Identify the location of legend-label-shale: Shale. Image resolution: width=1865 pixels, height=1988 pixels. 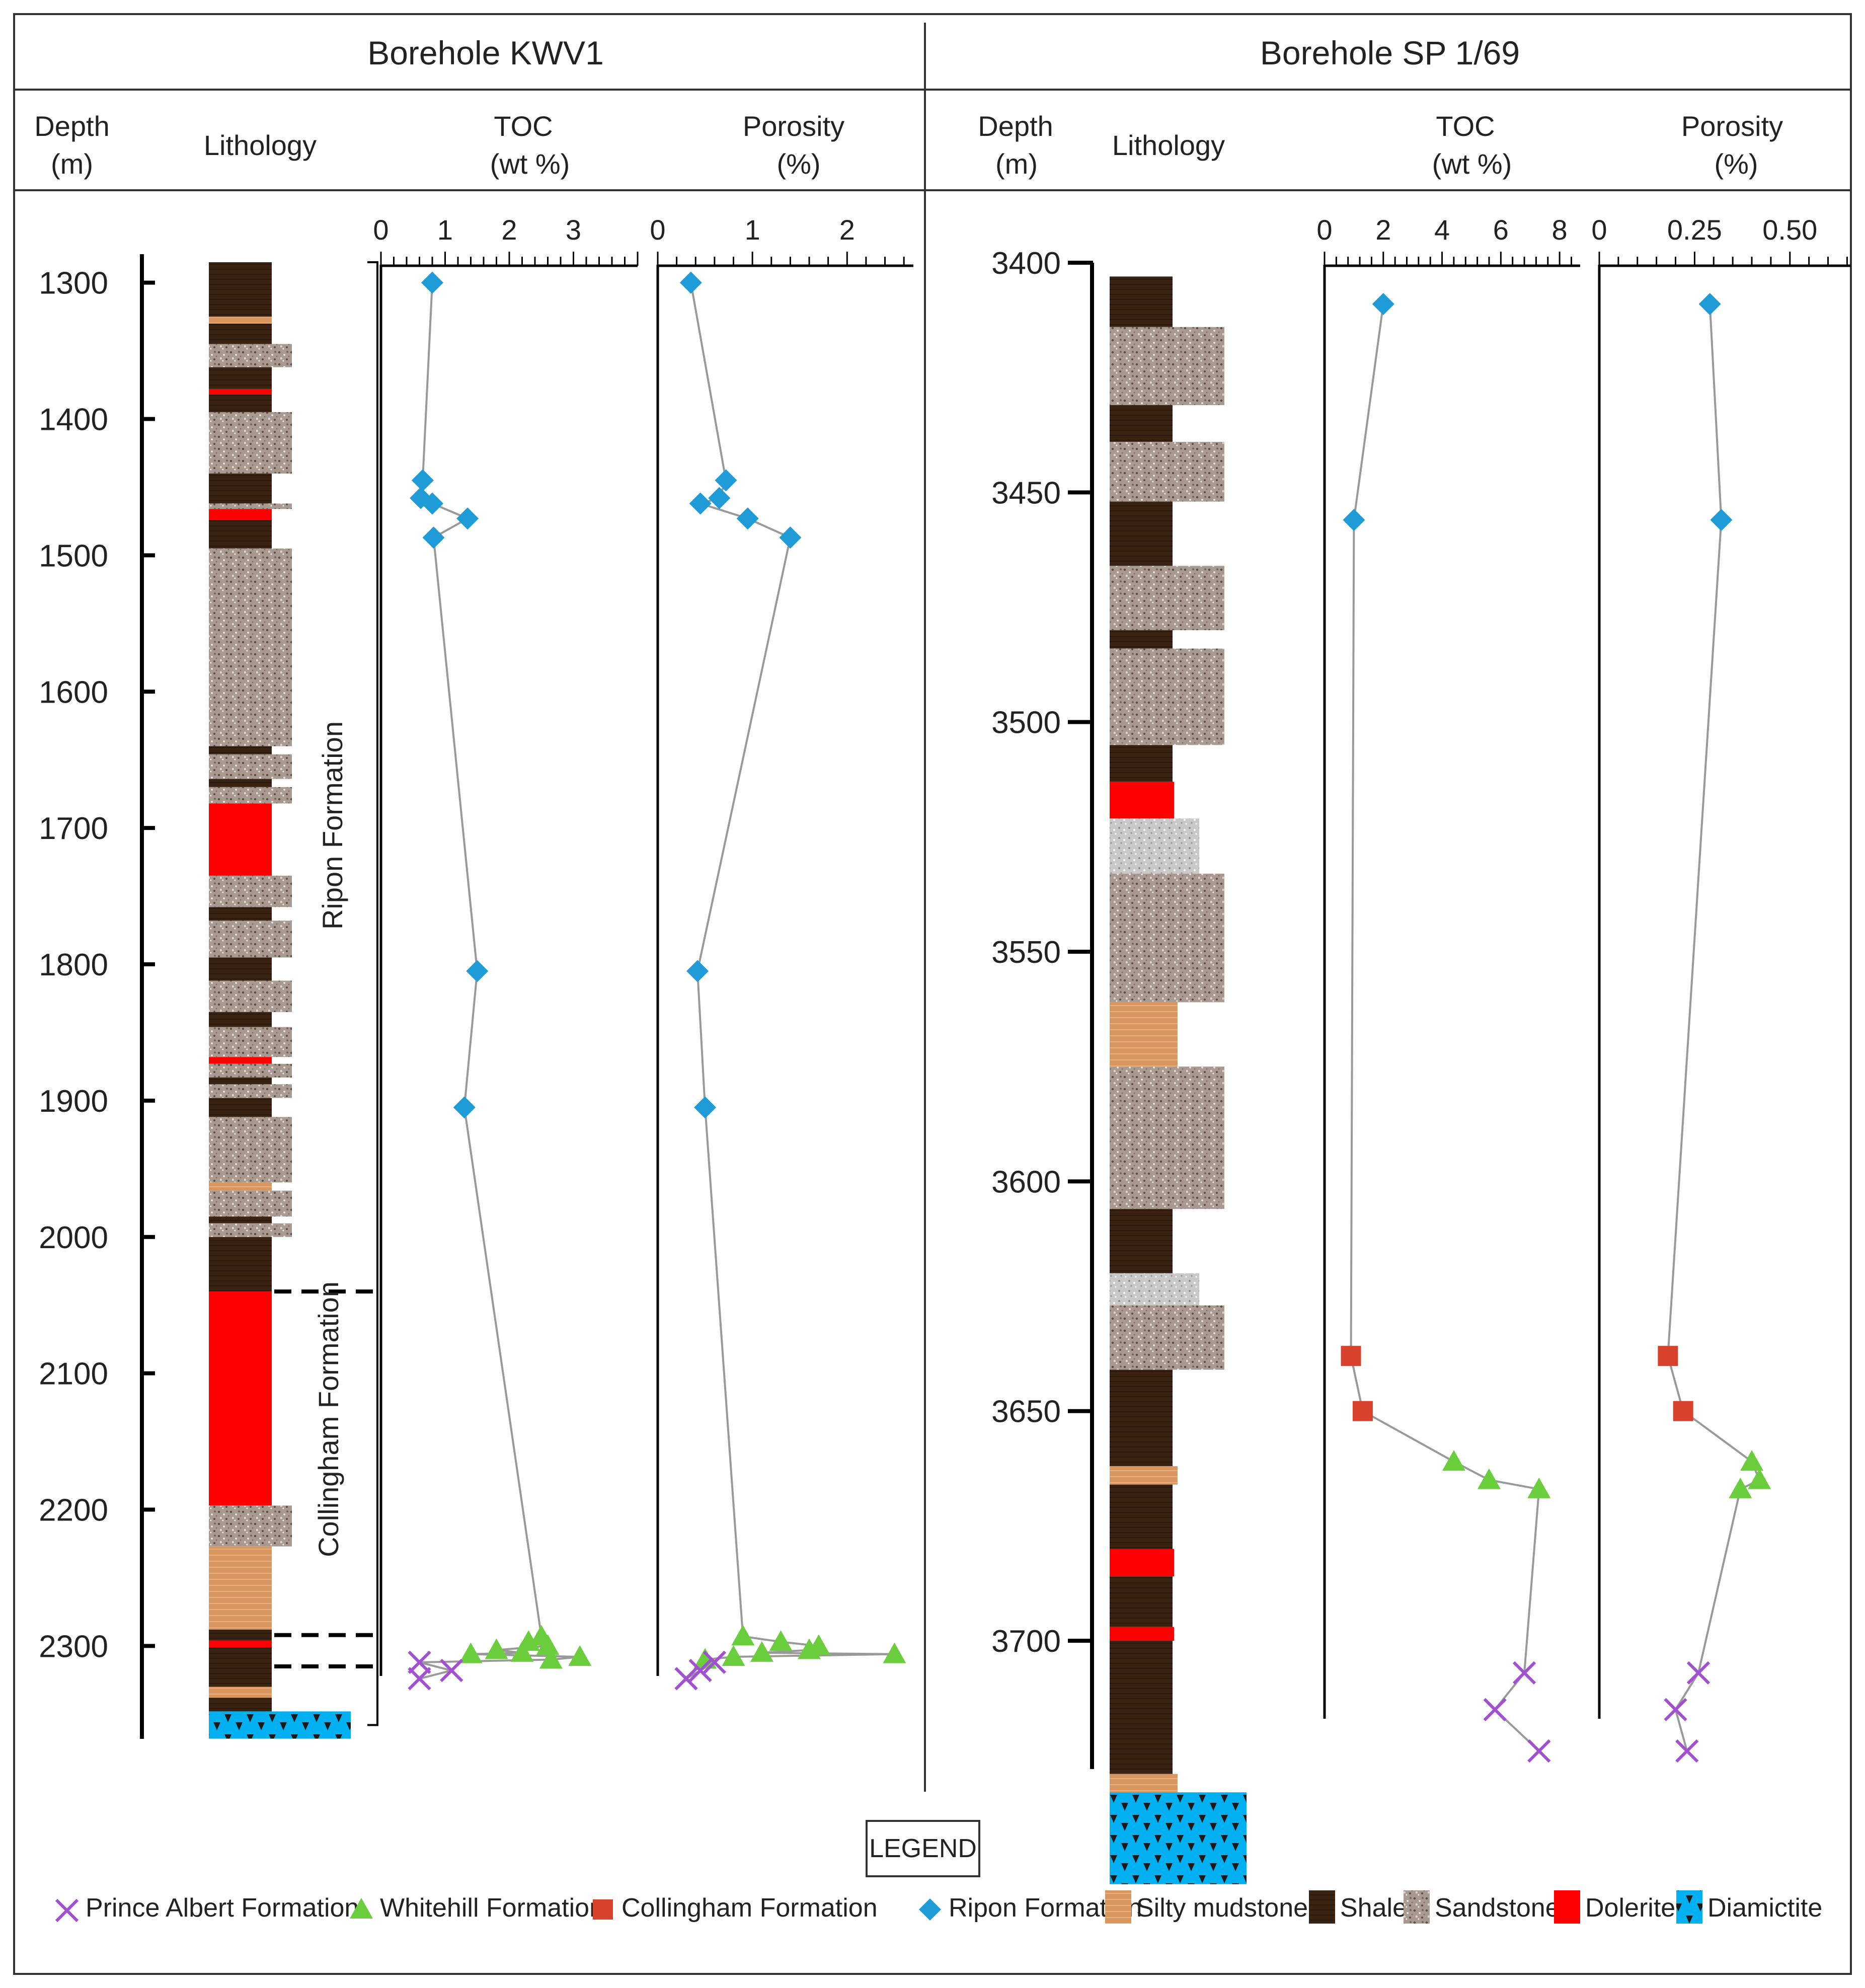
(1373, 1908).